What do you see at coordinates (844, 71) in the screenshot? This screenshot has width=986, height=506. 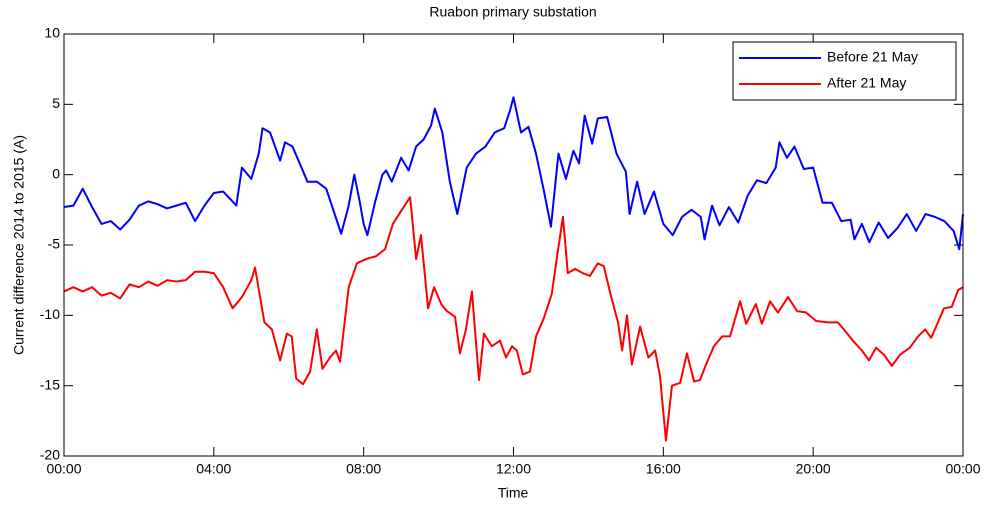 I see `legend-box` at bounding box center [844, 71].